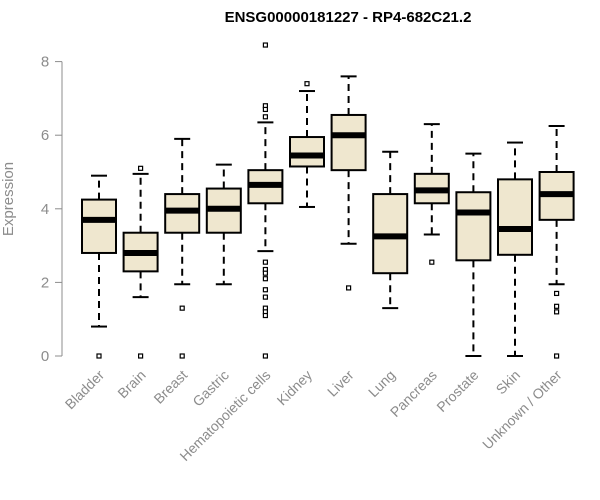 The width and height of the screenshot is (600, 500). What do you see at coordinates (85, 390) in the screenshot?
I see `x-tick-label: Bladder` at bounding box center [85, 390].